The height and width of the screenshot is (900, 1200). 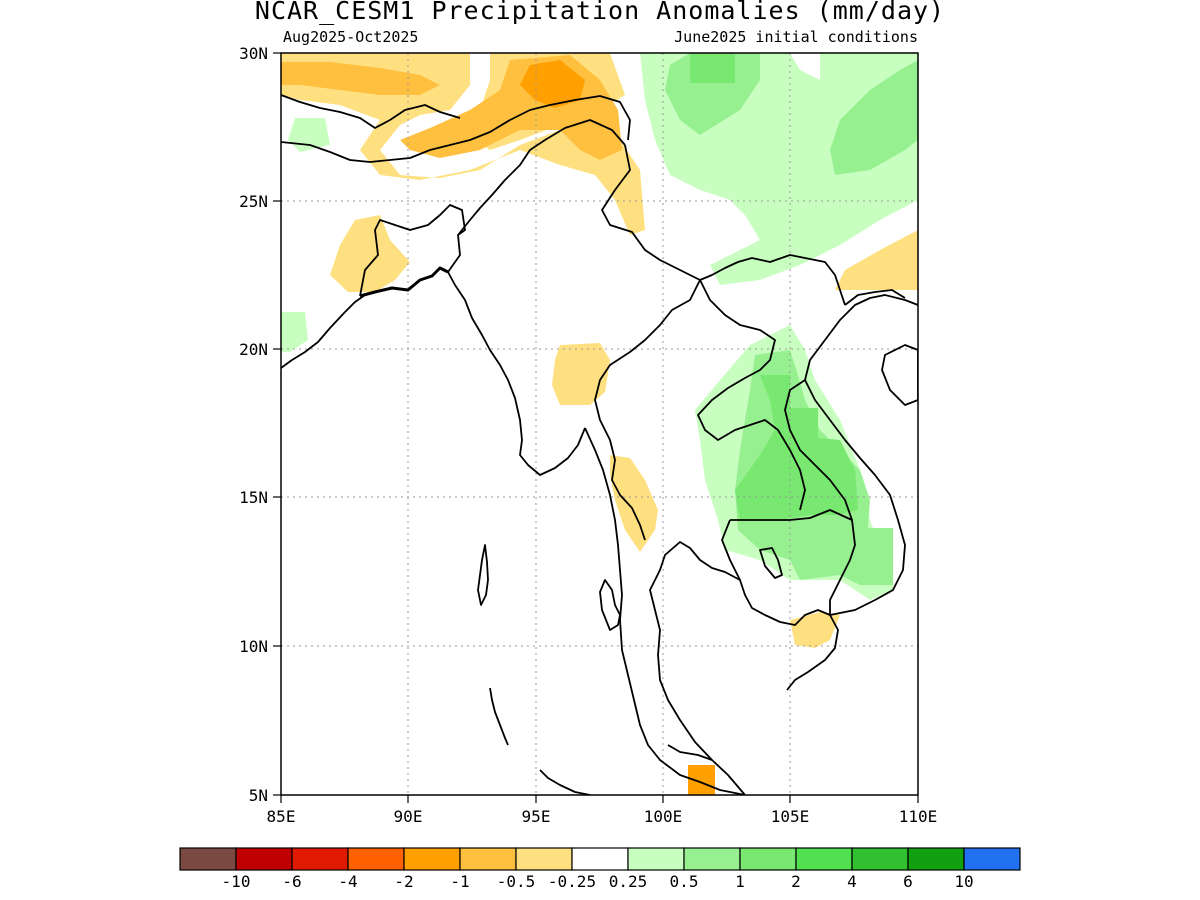 What do you see at coordinates (731, 550) in the screenshot?
I see `border-cambodia-thailand` at bounding box center [731, 550].